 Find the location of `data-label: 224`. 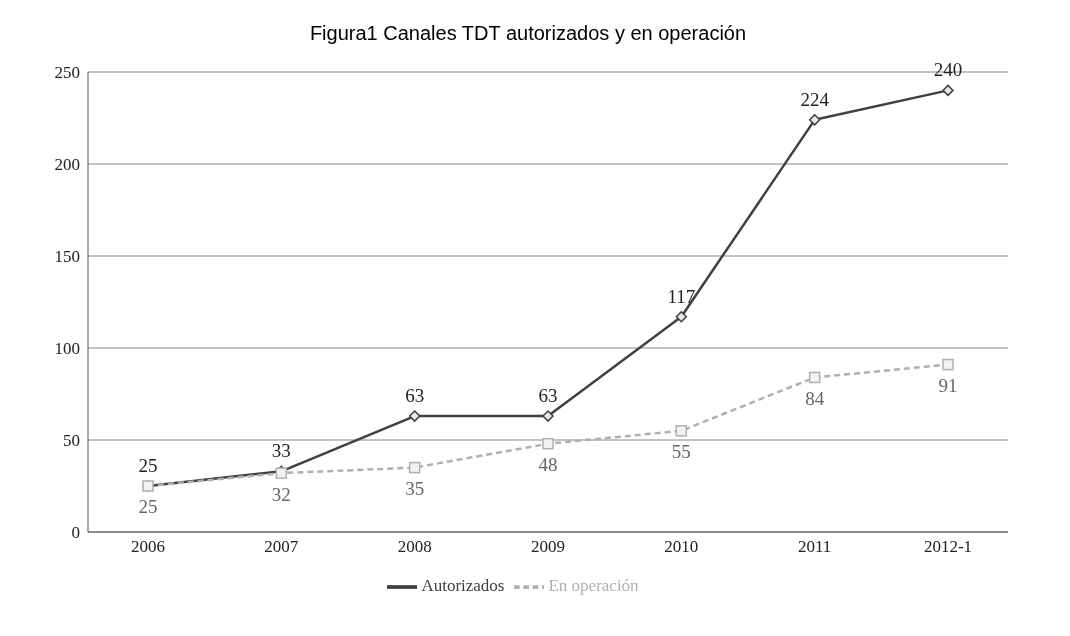

data-label: 224 is located at coordinates (815, 99).